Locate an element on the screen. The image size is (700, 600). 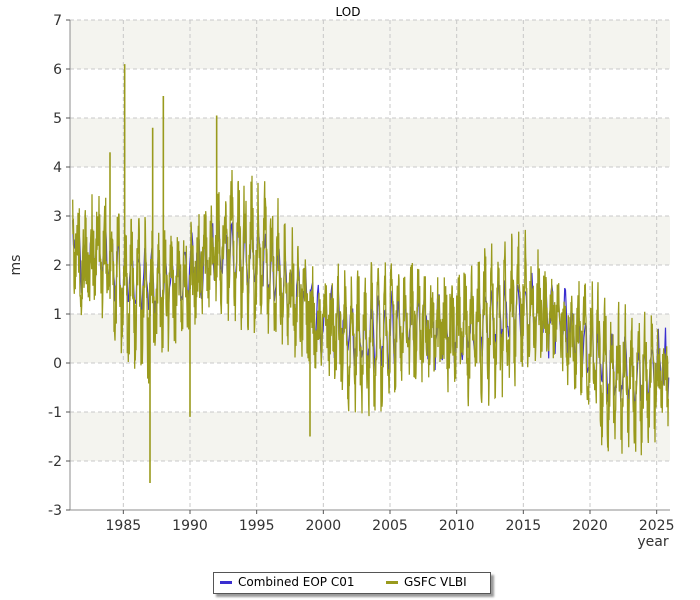
chart-title: LOD is located at coordinates (348, 12).